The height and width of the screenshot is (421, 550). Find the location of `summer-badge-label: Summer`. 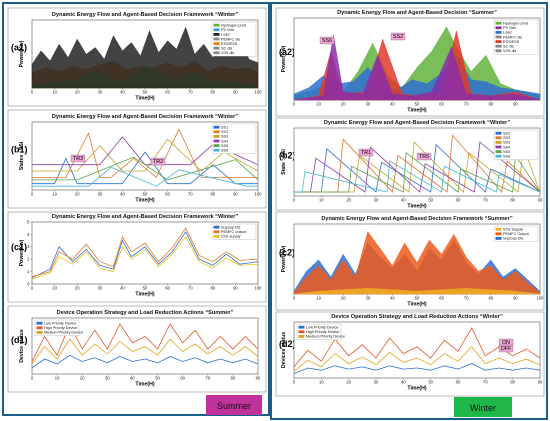

summer-badge-label: Summer is located at coordinates (234, 406).